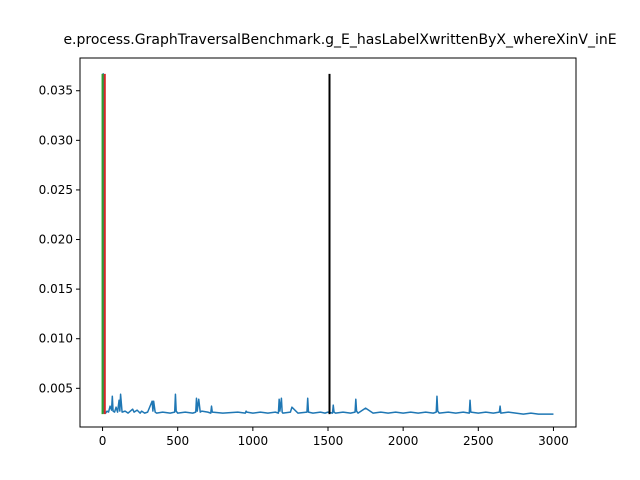  I want to click on y-tick-label: 0.020, so click(56, 240).